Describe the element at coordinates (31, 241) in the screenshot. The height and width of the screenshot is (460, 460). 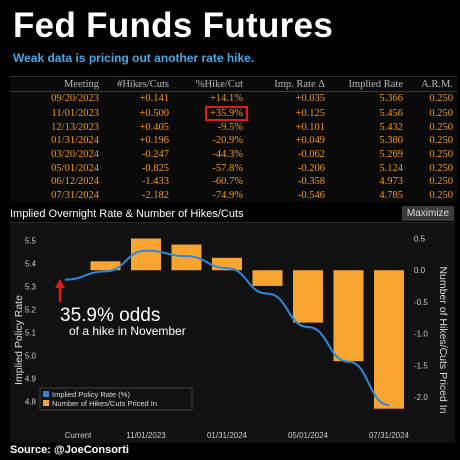
I see `y-tick-label: 5.5` at that location.